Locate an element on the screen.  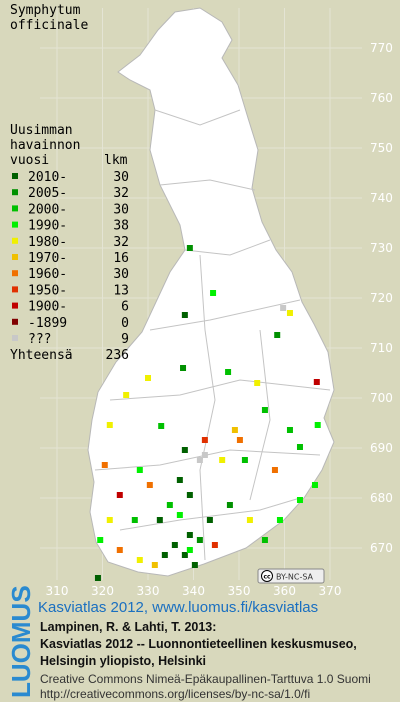
species-name: Symphytum is located at coordinates (45, 10).